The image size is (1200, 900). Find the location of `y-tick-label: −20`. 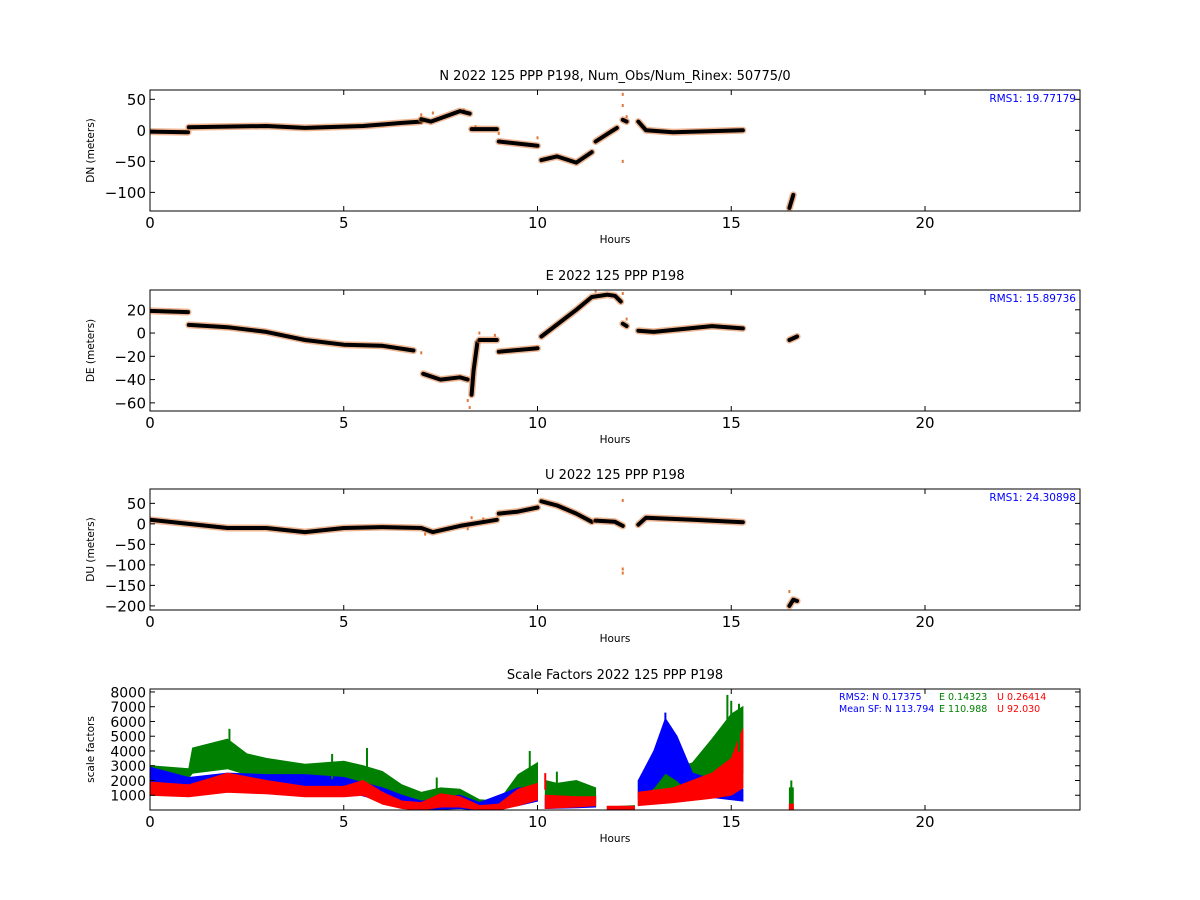

y-tick-label: −20 is located at coordinates (130, 357).